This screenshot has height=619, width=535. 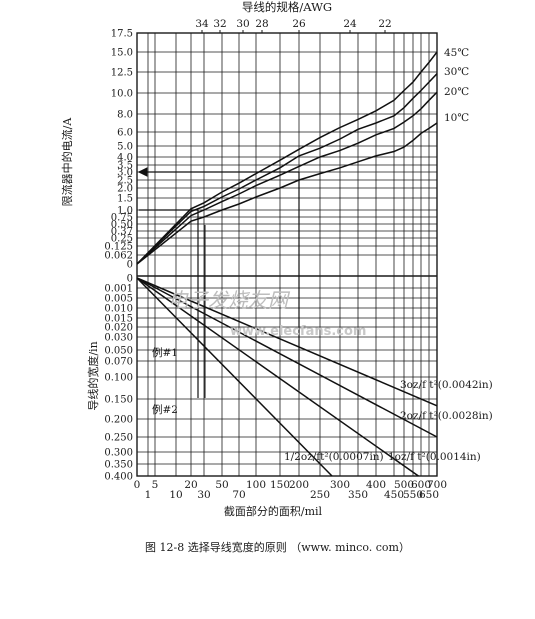 I want to click on lower-y-tick-1: 0.001, so click(x=118, y=289).